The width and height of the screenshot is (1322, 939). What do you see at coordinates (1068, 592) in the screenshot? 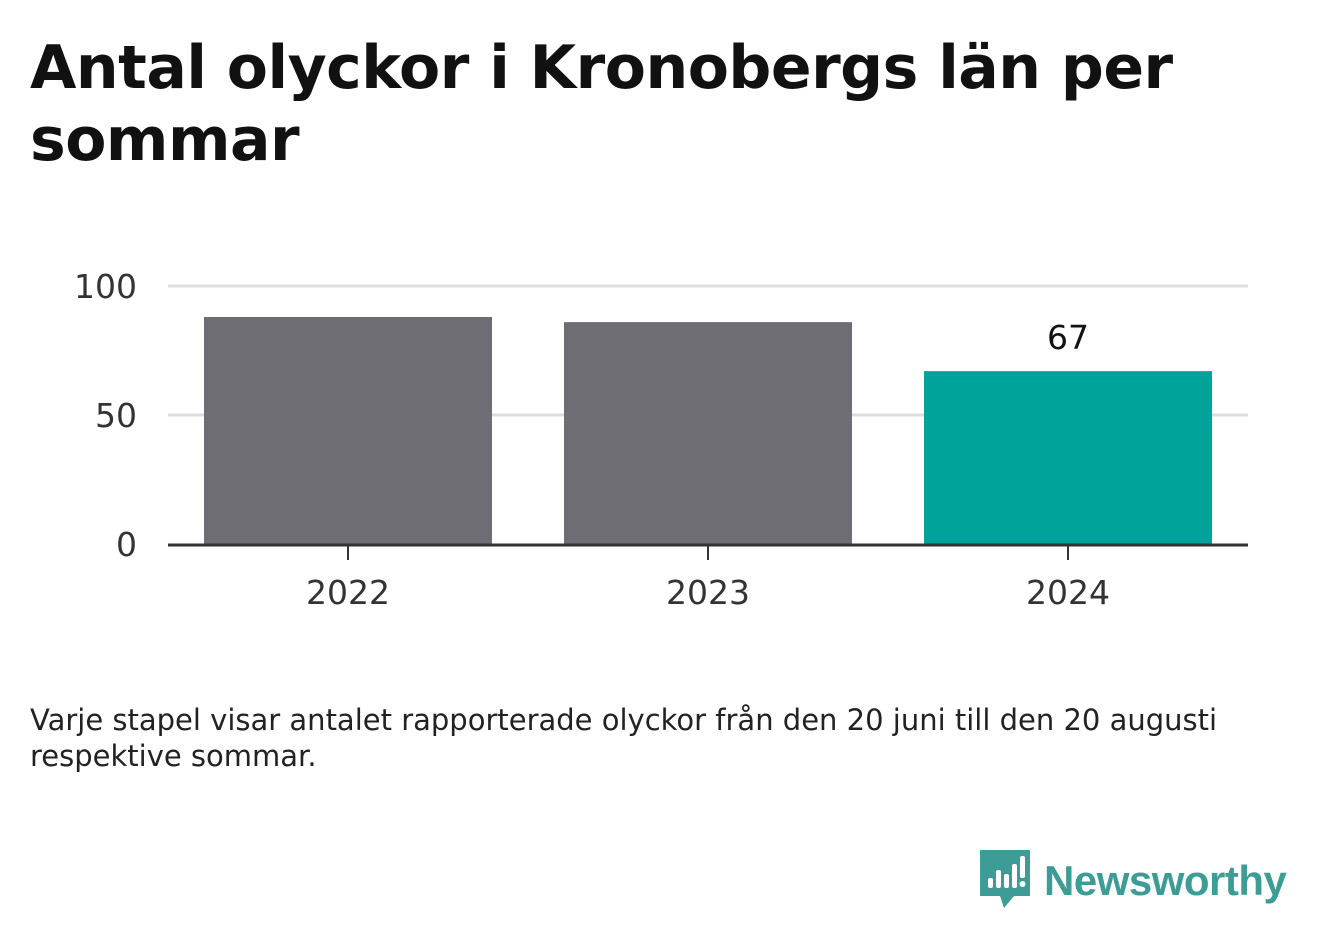
I see `x-tick-label: 2024` at bounding box center [1068, 592].